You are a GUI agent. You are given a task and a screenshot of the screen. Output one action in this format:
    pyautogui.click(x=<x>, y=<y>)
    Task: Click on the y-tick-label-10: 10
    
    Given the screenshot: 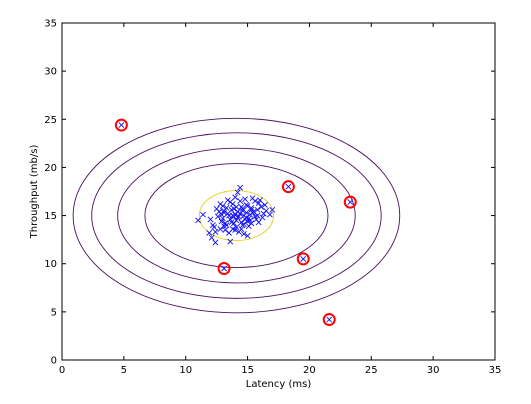 What is the action you would take?
    pyautogui.click(x=50, y=264)
    